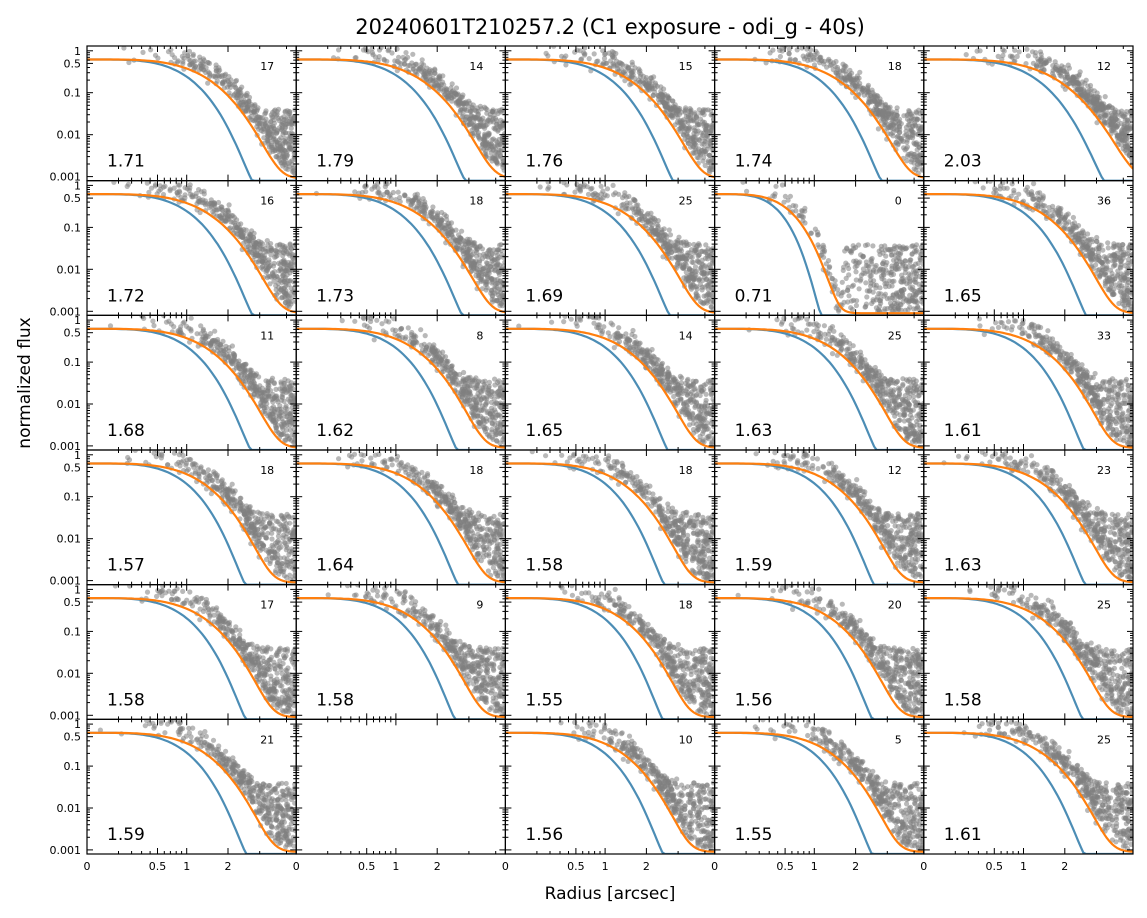 This screenshot has height=918, width=1147. Describe the element at coordinates (77, 51) in the screenshot. I see `y-tick-label: 1` at that location.